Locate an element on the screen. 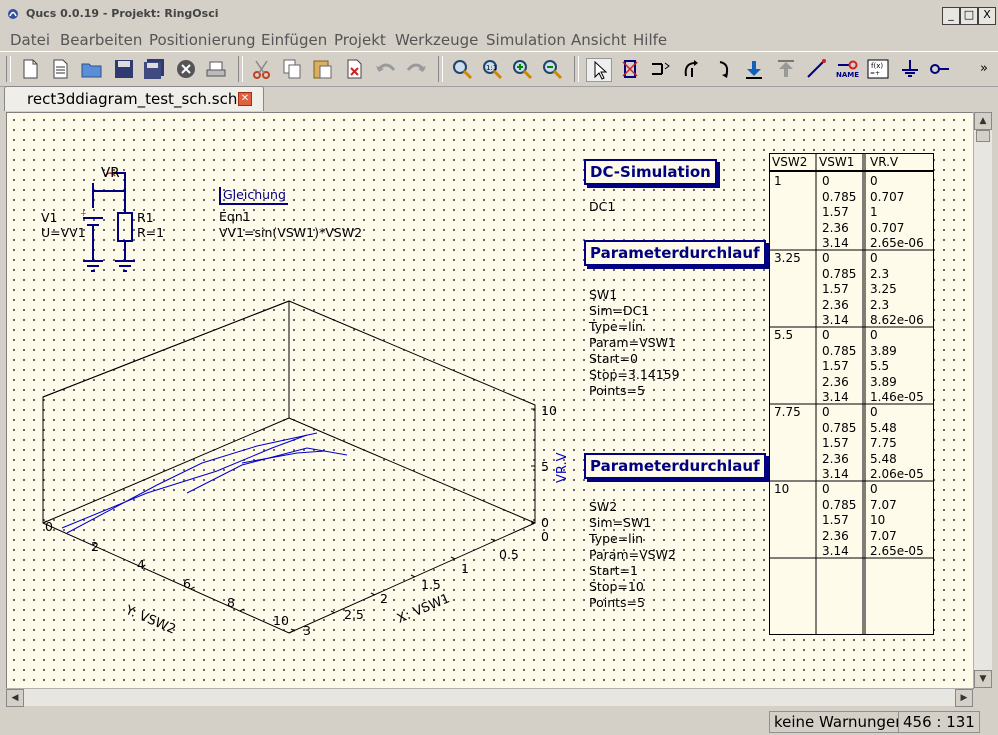 The image size is (998, 735). minimize-button: _ is located at coordinates (951, 16).